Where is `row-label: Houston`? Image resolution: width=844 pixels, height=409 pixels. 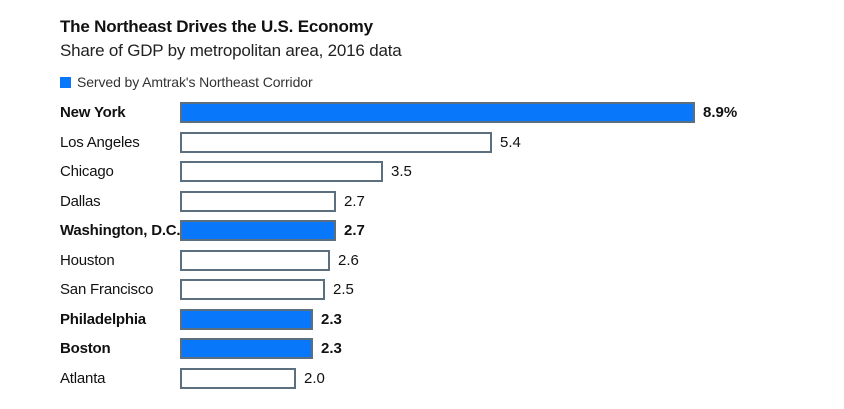 row-label: Houston is located at coordinates (87, 260).